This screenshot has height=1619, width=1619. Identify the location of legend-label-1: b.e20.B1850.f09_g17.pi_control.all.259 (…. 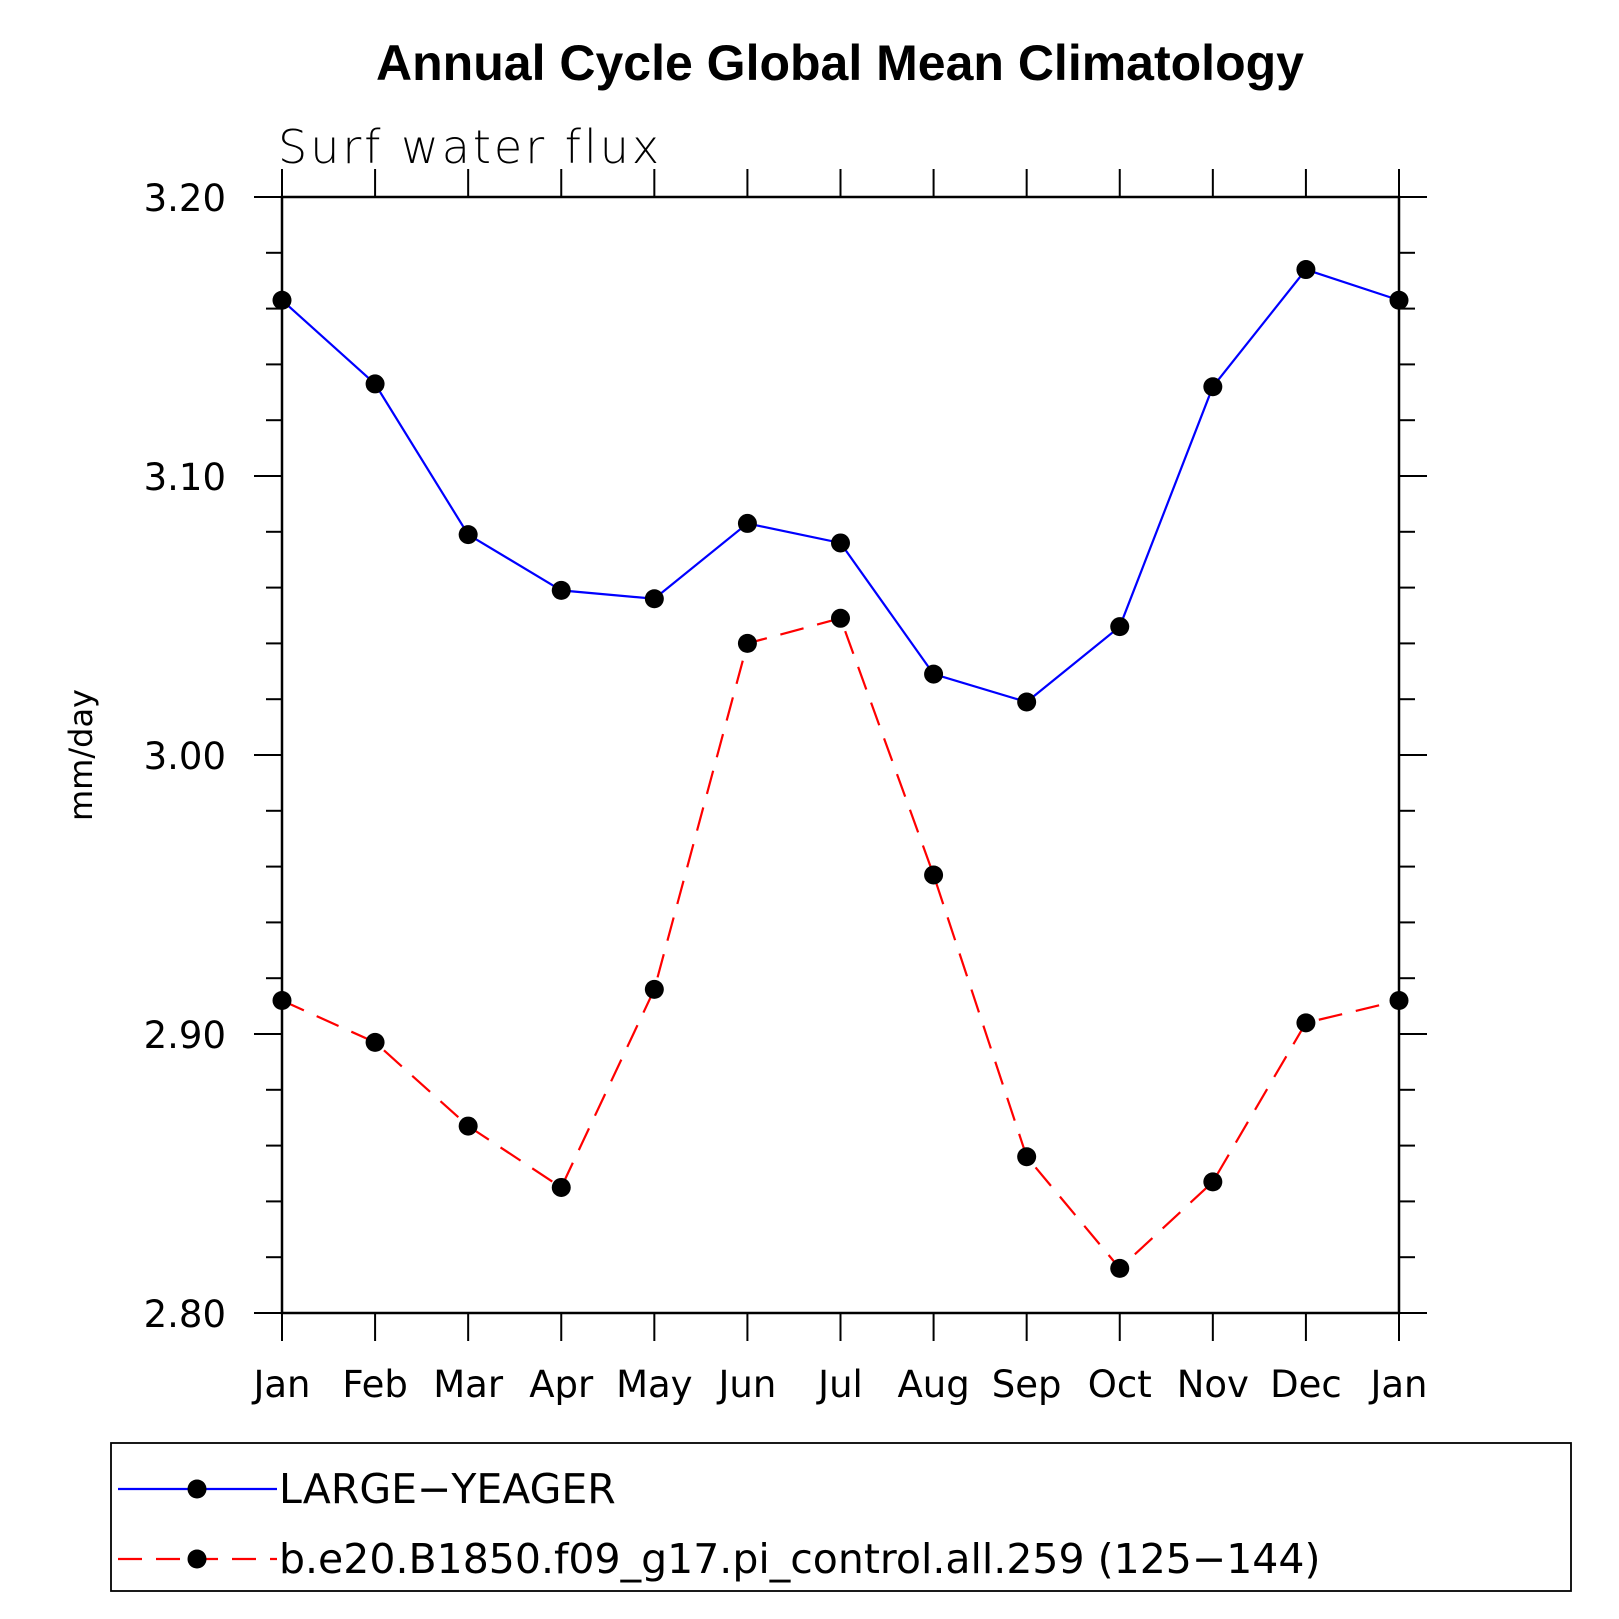
(799, 1559).